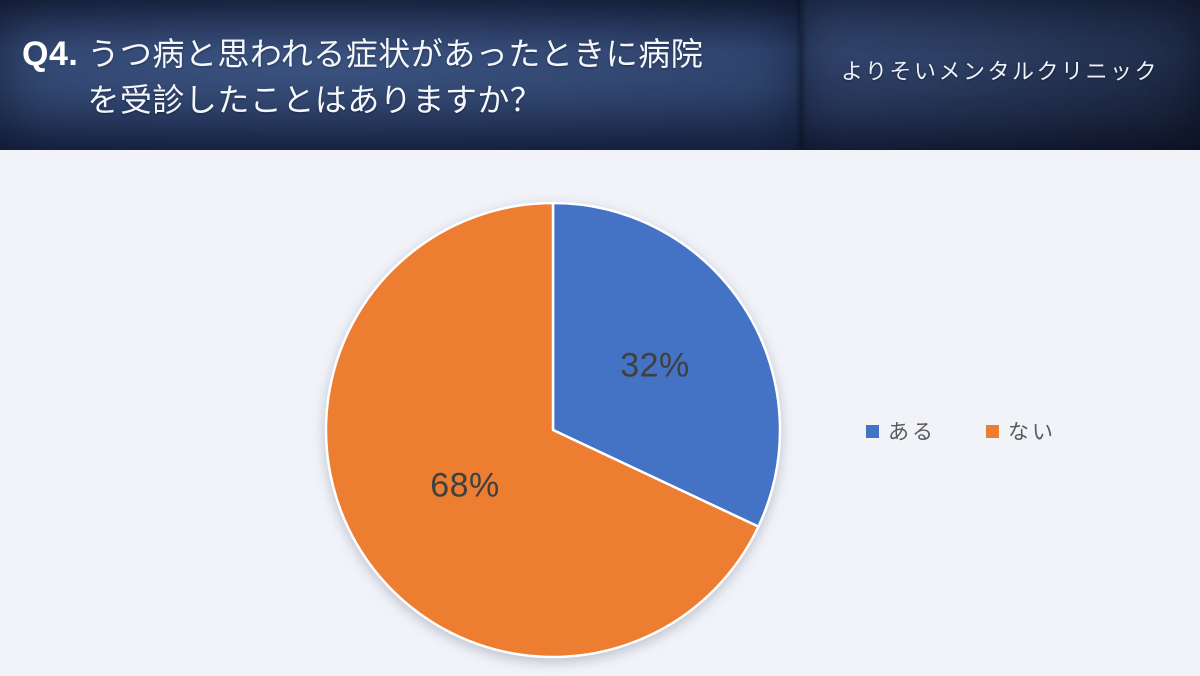  Describe the element at coordinates (912, 432) in the screenshot. I see `legend-label: ある` at that location.